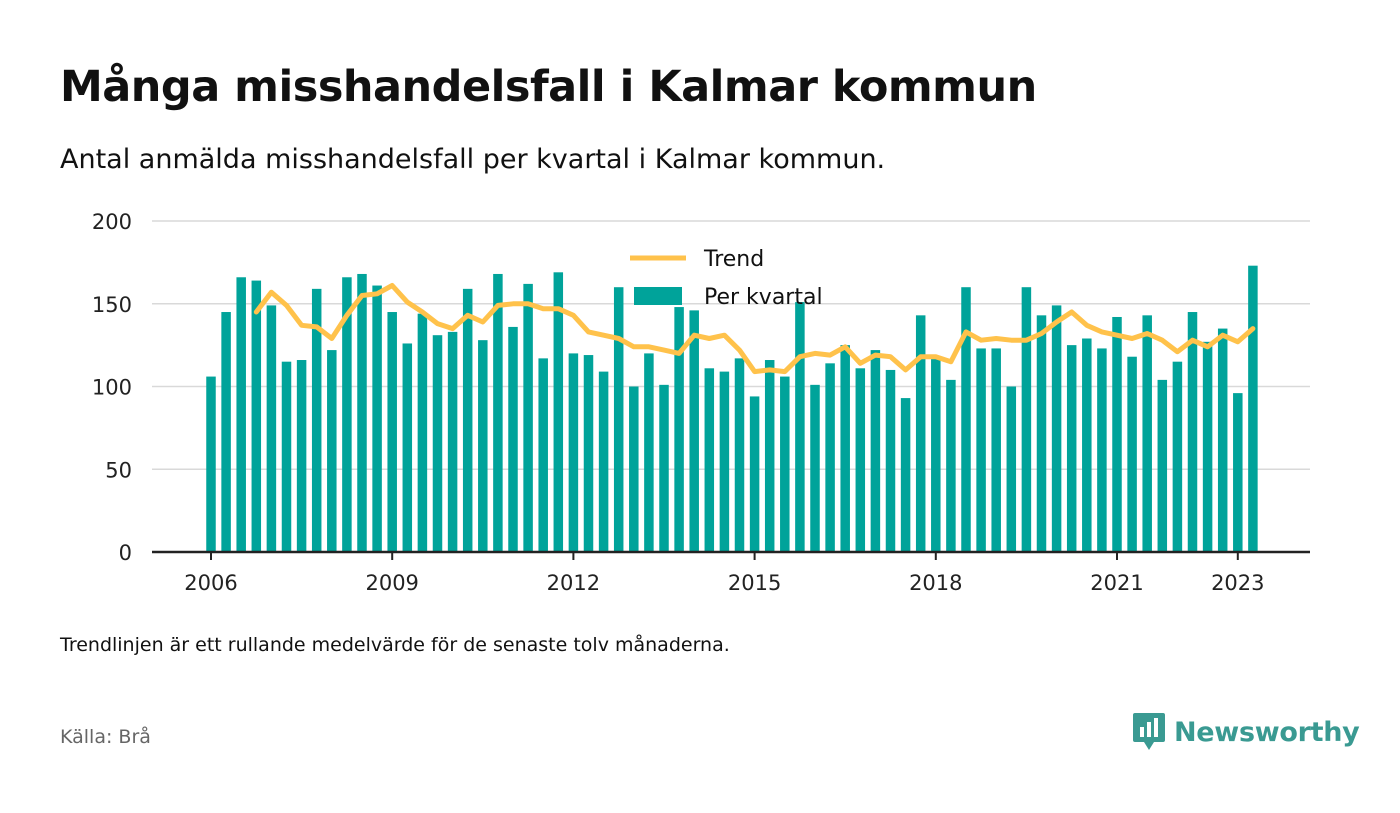 This screenshot has width=1400, height=813. I want to click on x-tick-label: 2021, so click(1116, 583).